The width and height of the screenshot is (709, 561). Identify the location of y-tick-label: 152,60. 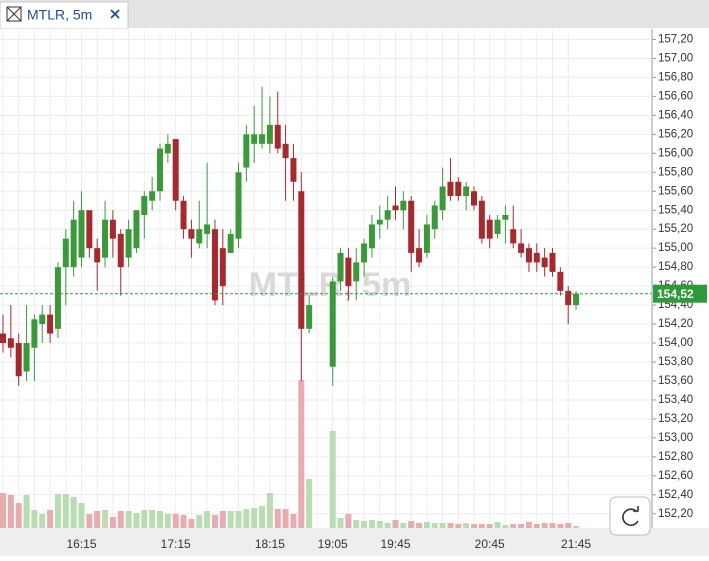
(675, 476).